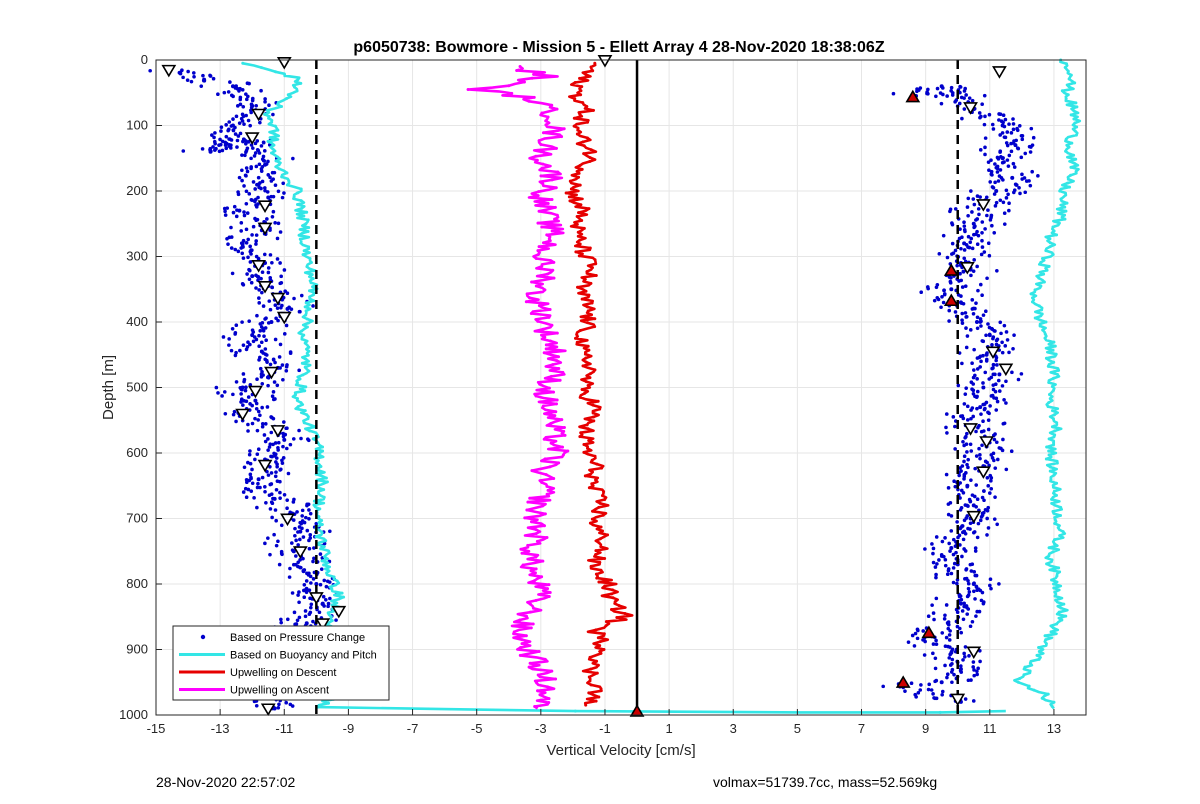 The height and width of the screenshot is (804, 1200). I want to click on y-axis-label: Depth [m], so click(108, 387).